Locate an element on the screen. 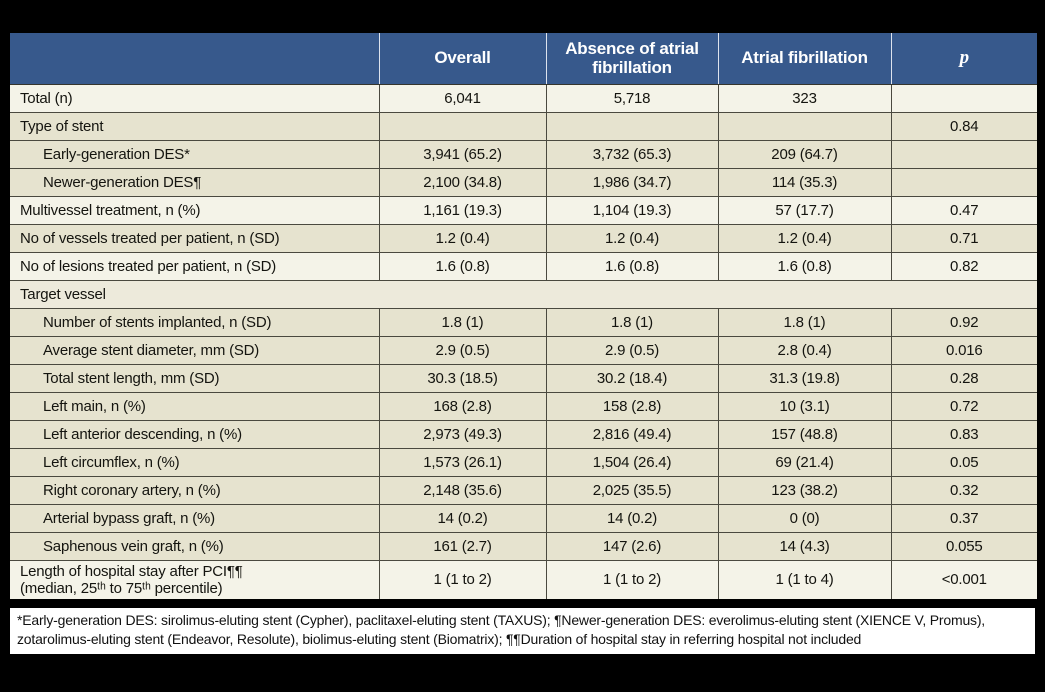  row-label: Multivessel treatment, n (%) is located at coordinates (194, 210).